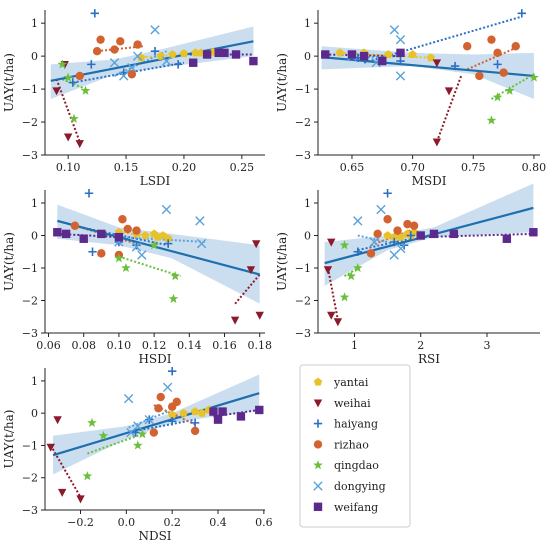  What do you see at coordinates (83, 345) in the screenshot?
I see `x-tick-label: 0.08` at bounding box center [83, 345].